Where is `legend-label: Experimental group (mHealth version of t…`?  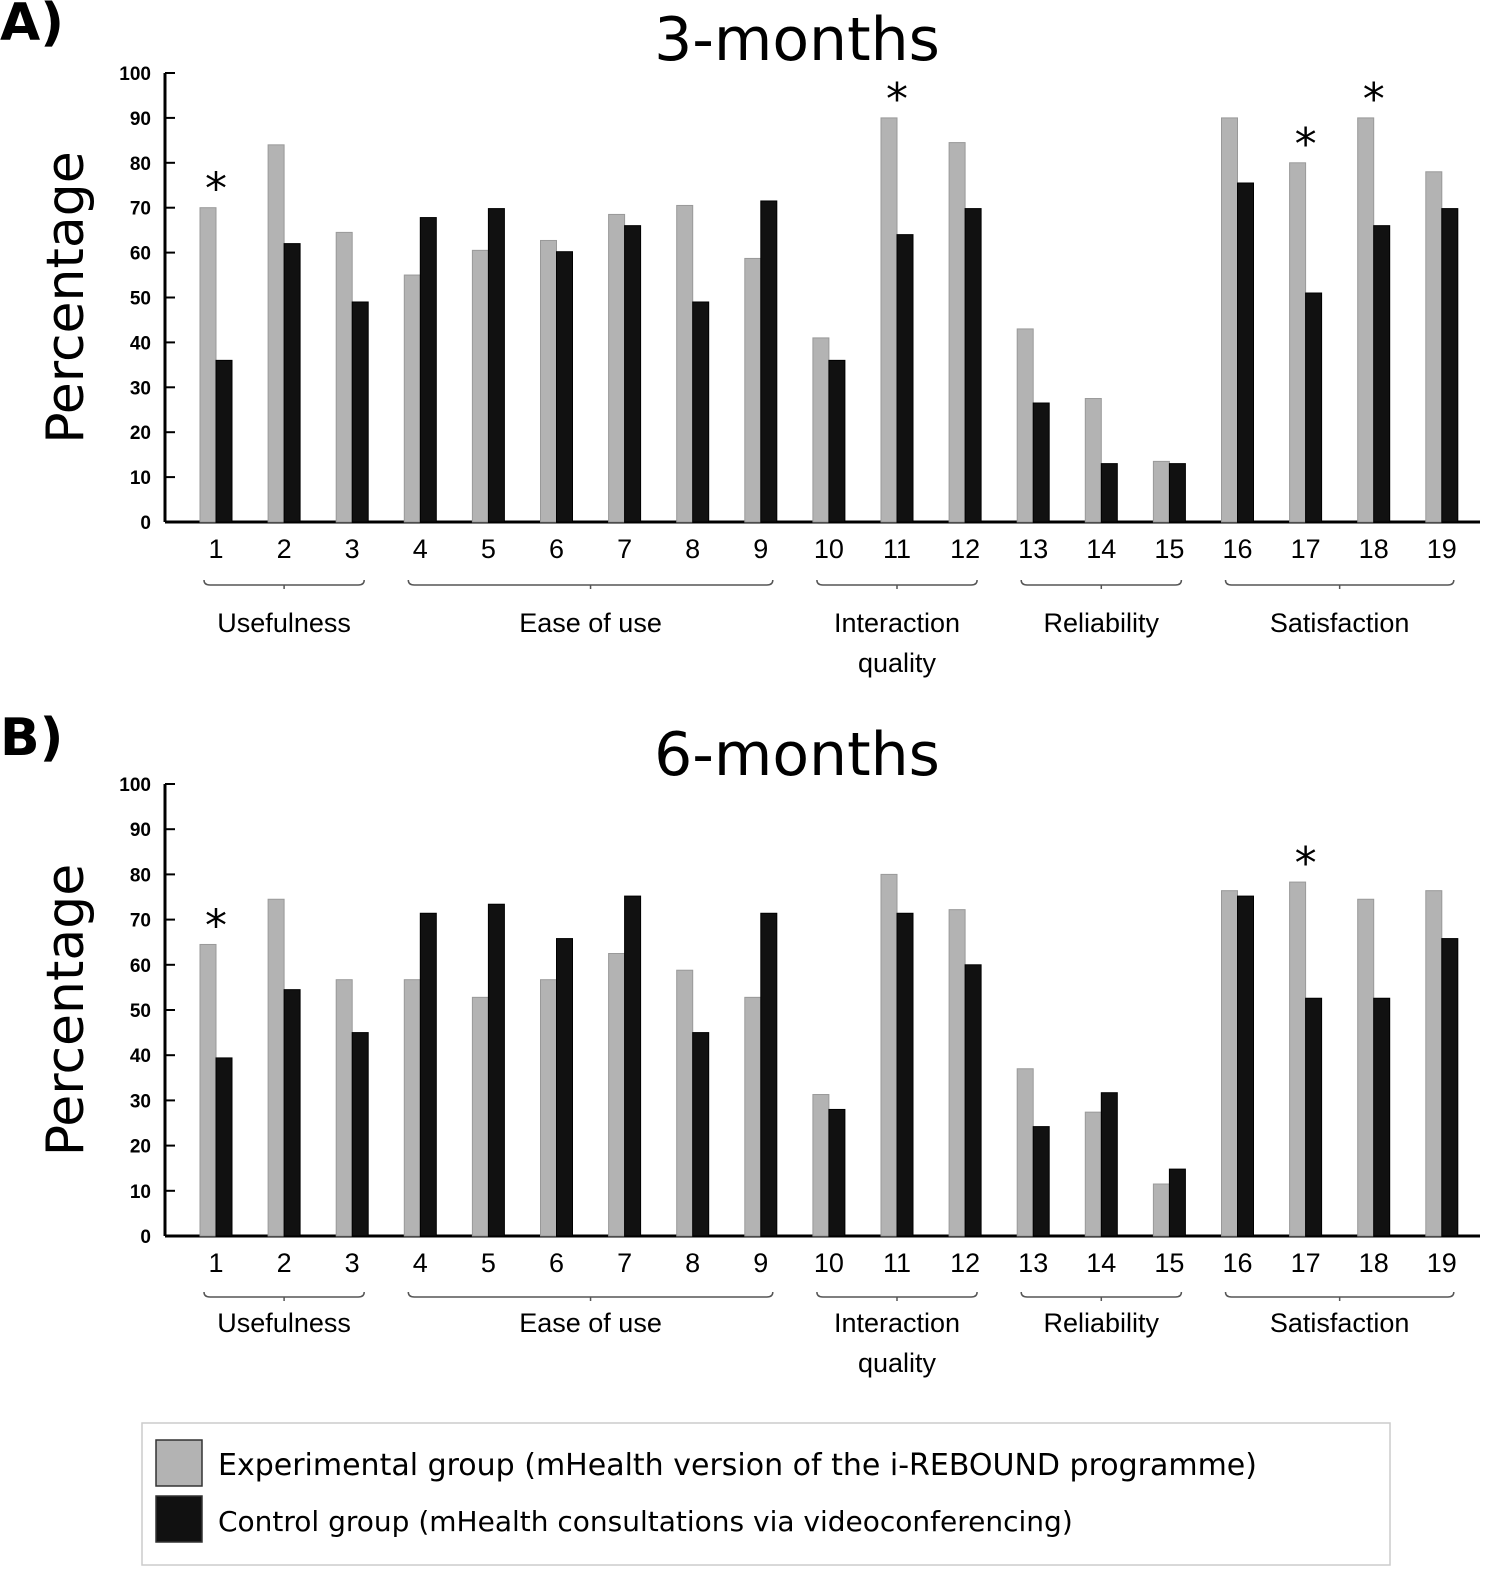 legend-label: Experimental group (mHealth version of t… is located at coordinates (737, 1465).